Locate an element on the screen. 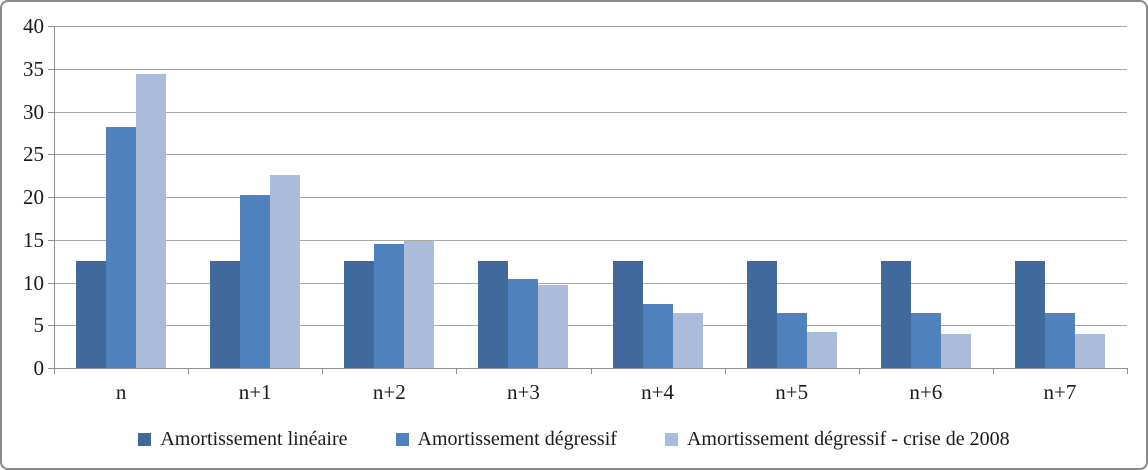  legend-item-series1: Amortissement linéaire is located at coordinates (243, 439).